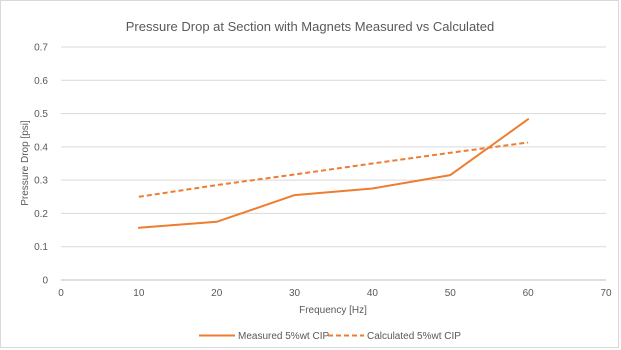 Image resolution: width=621 pixels, height=350 pixels. I want to click on y-axis-title: Pressure Drop [psi], so click(25, 163).